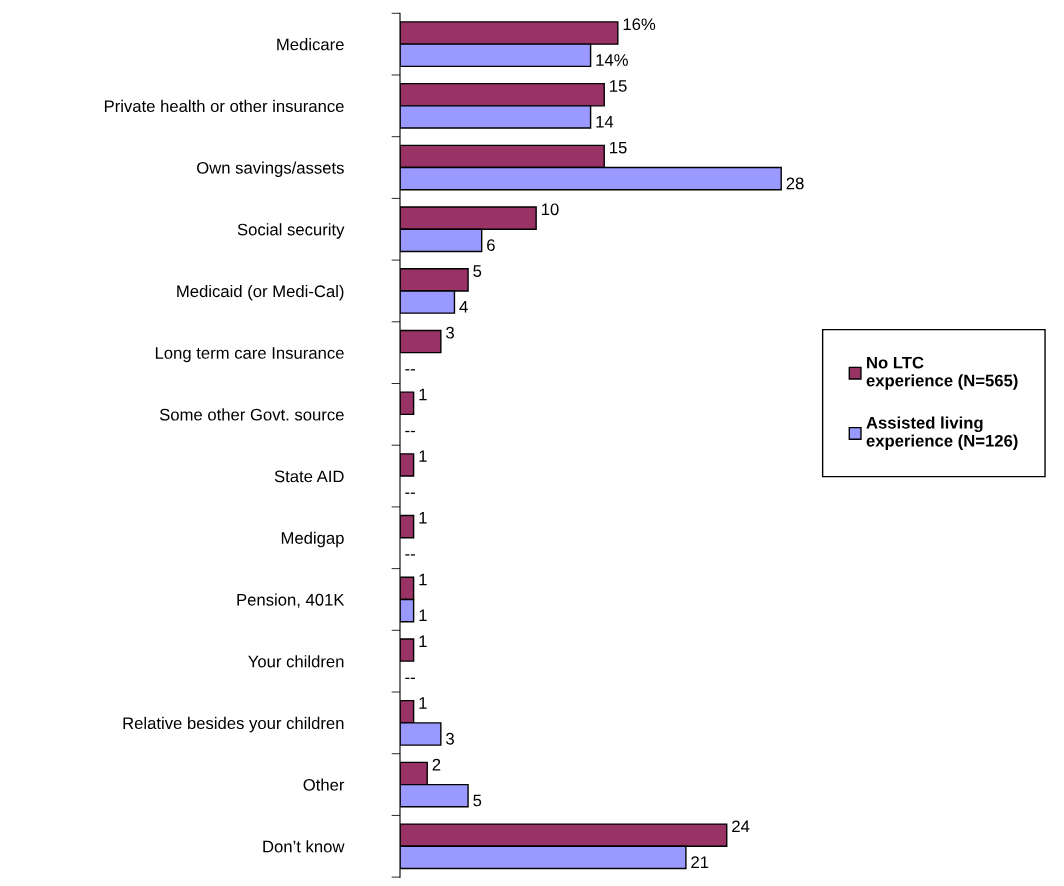  I want to click on y-tick-label: Social security, so click(291, 231).